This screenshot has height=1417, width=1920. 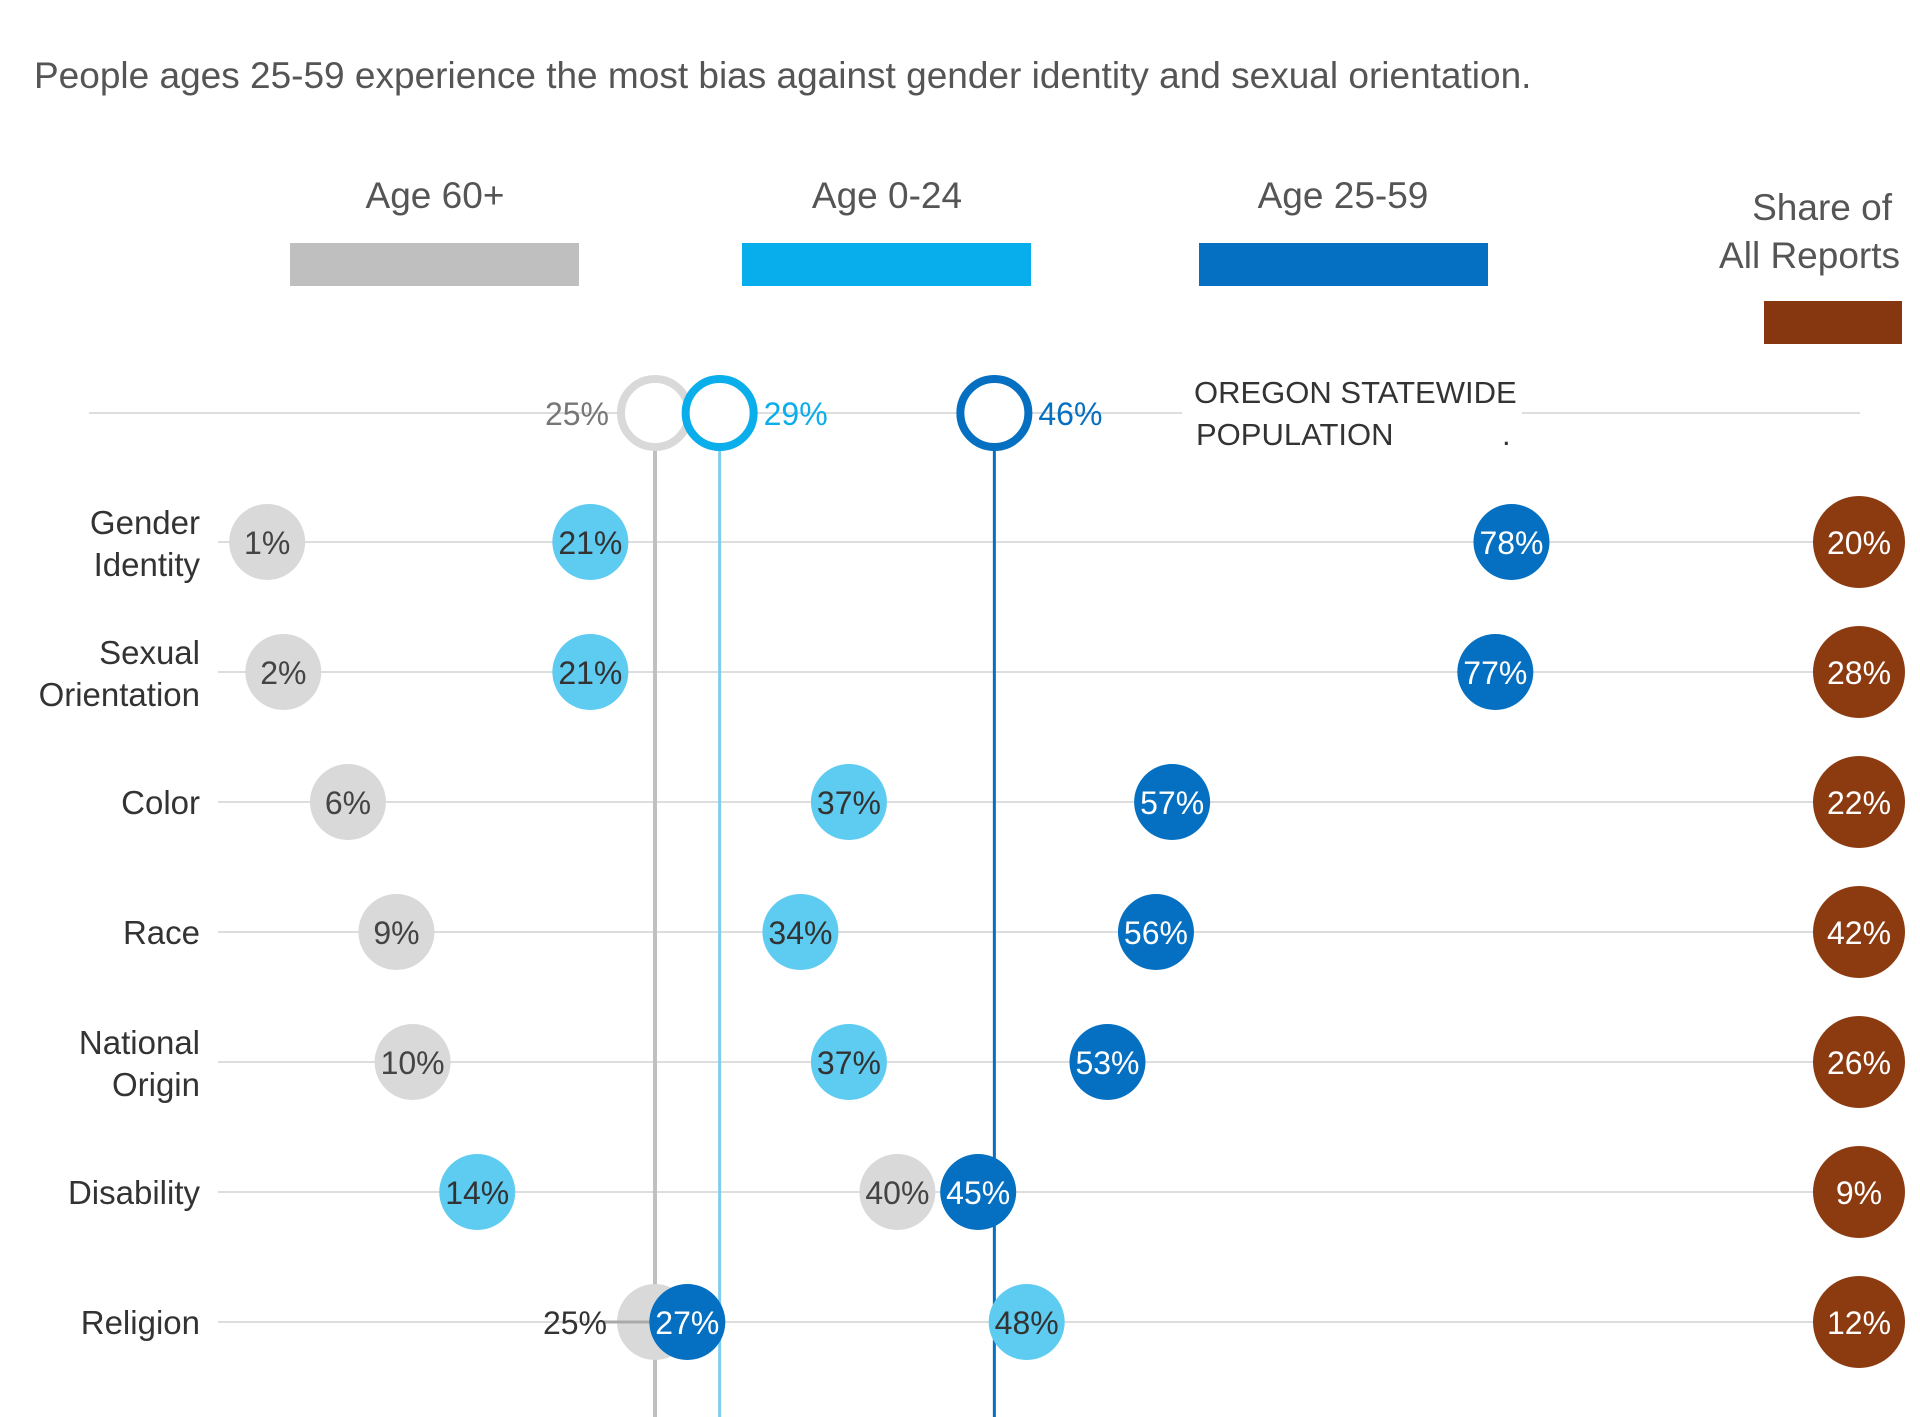 I want to click on dot-label-age25_59: 78%, so click(x=1511, y=543).